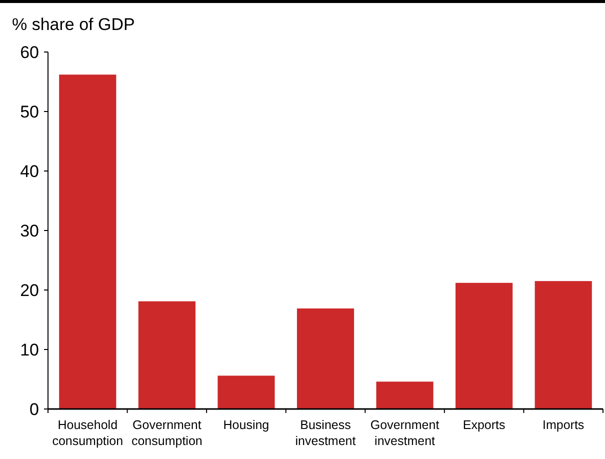 Image resolution: width=605 pixels, height=459 pixels. What do you see at coordinates (166, 433) in the screenshot?
I see `x-tick-label: Government consumption` at bounding box center [166, 433].